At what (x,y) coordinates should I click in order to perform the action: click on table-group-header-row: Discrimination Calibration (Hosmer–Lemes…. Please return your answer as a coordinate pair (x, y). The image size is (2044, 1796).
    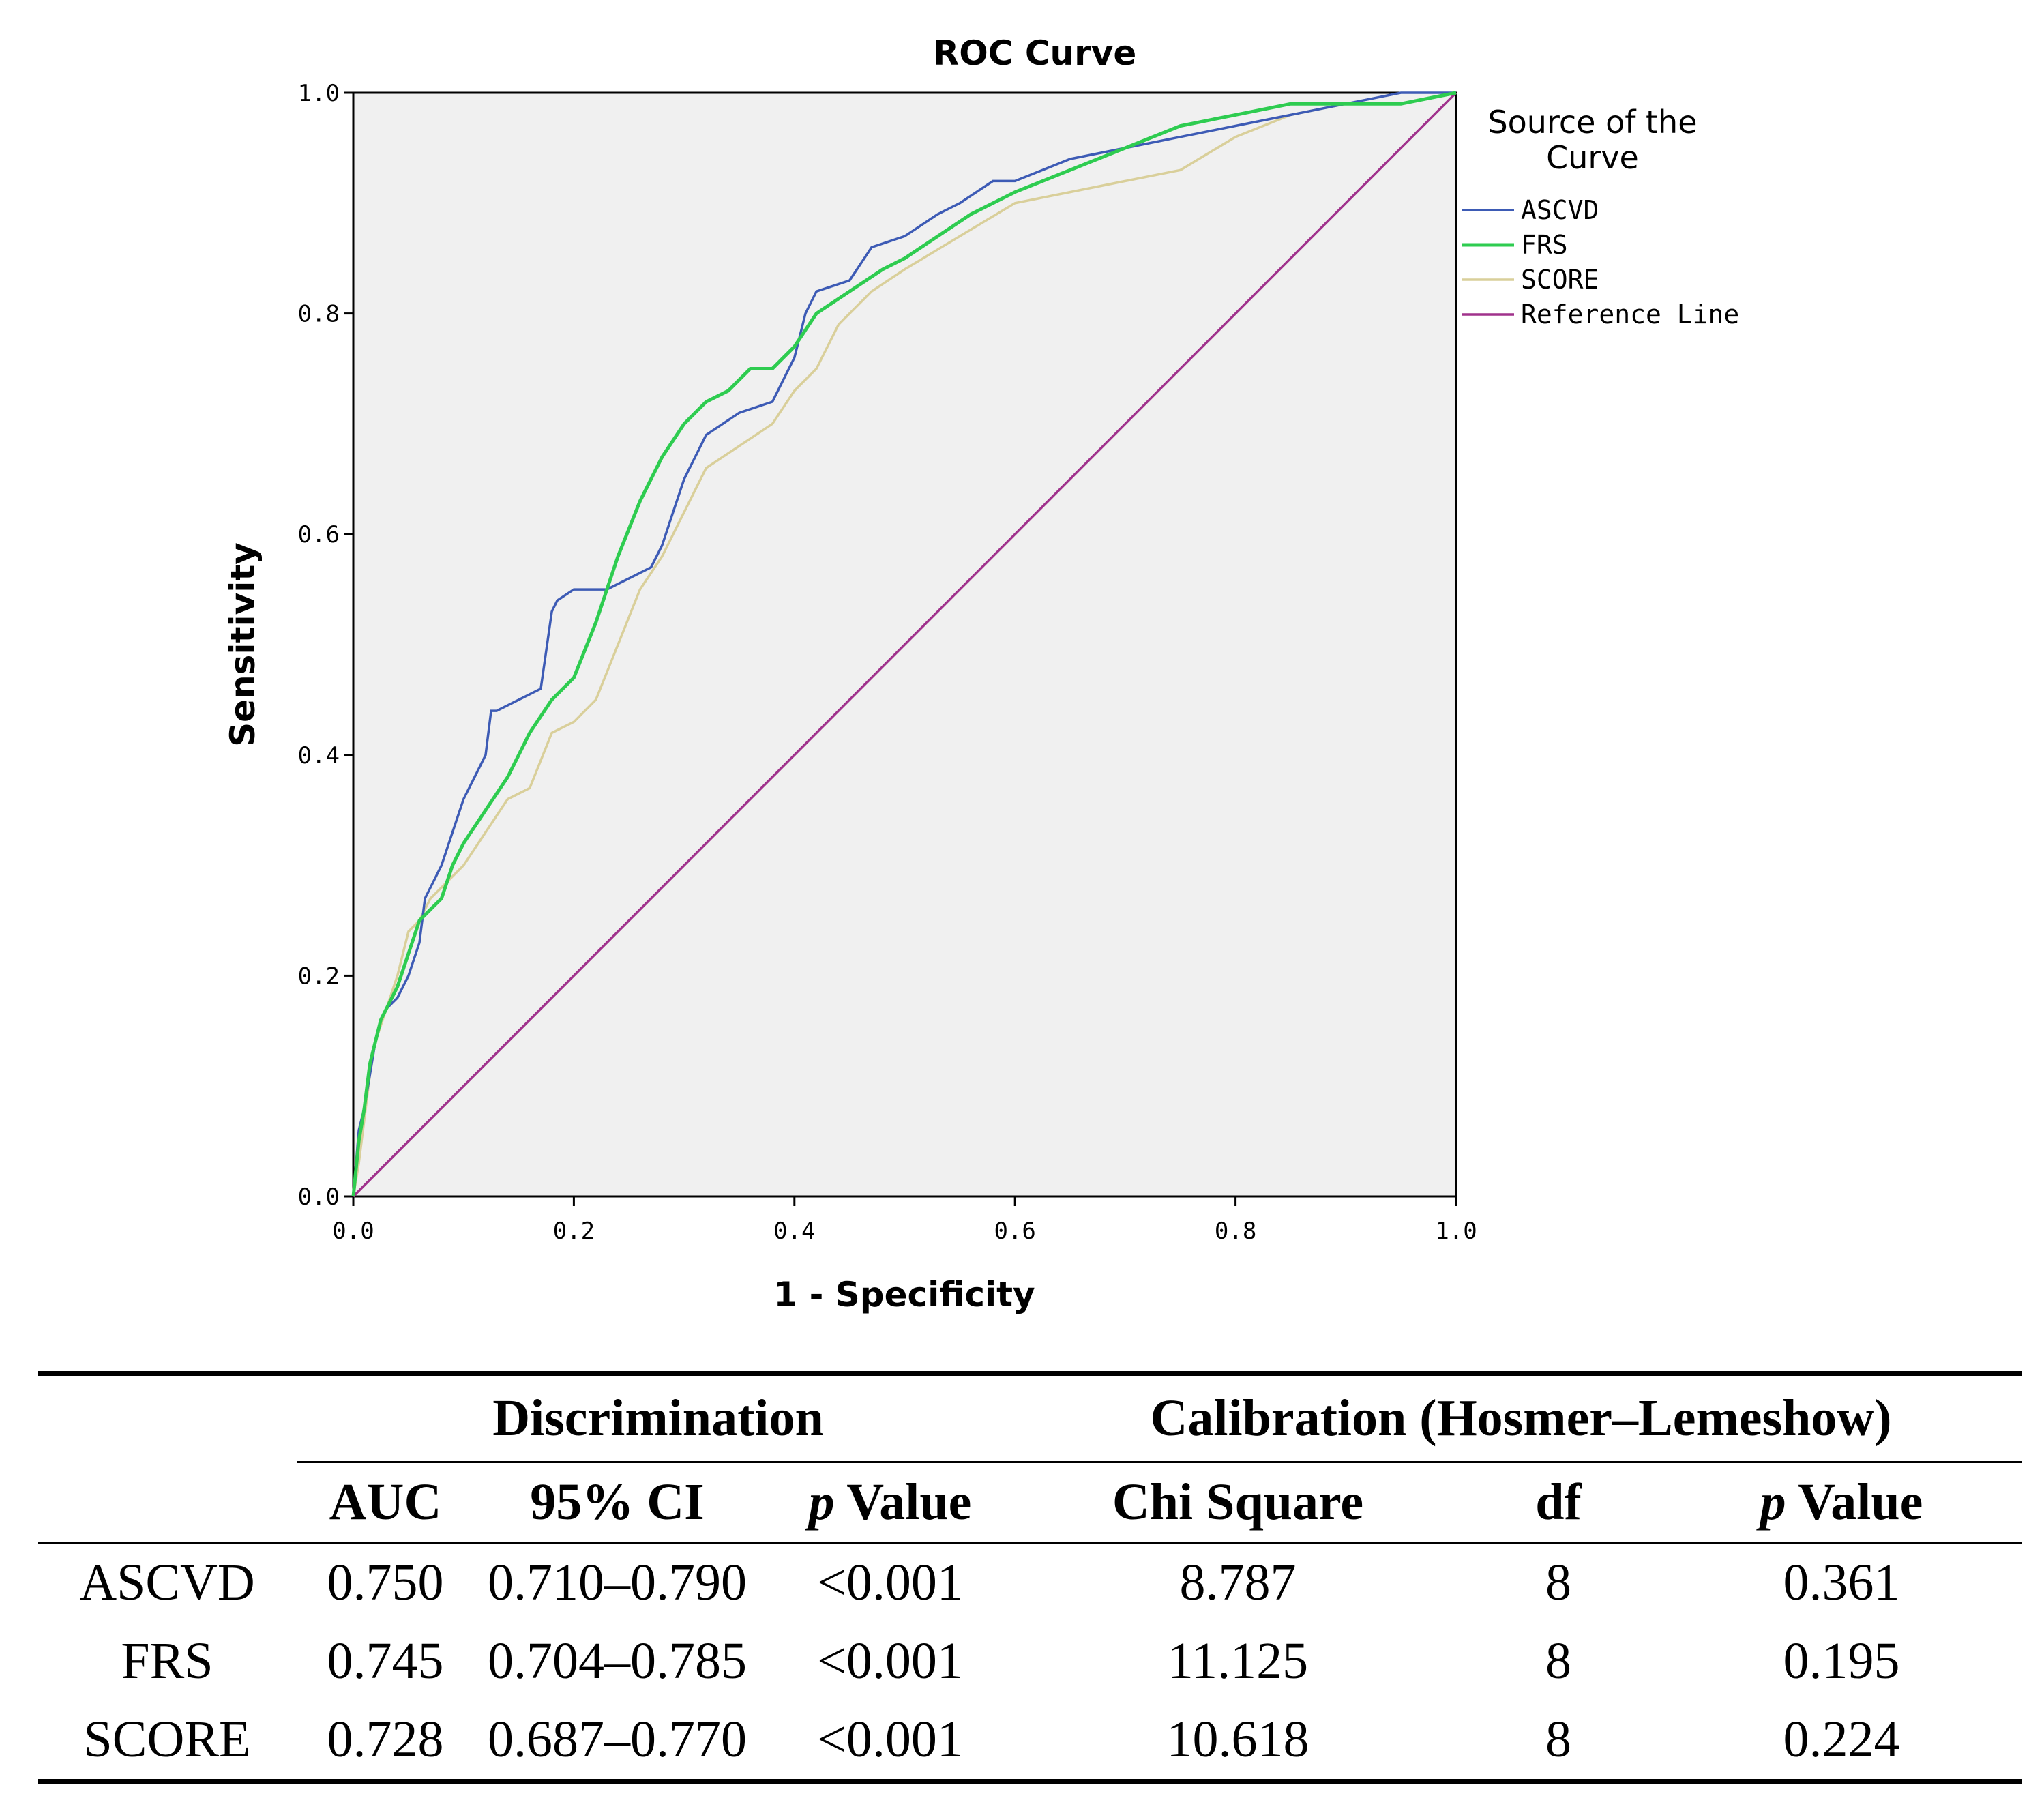
    Looking at the image, I should click on (1030, 1418).